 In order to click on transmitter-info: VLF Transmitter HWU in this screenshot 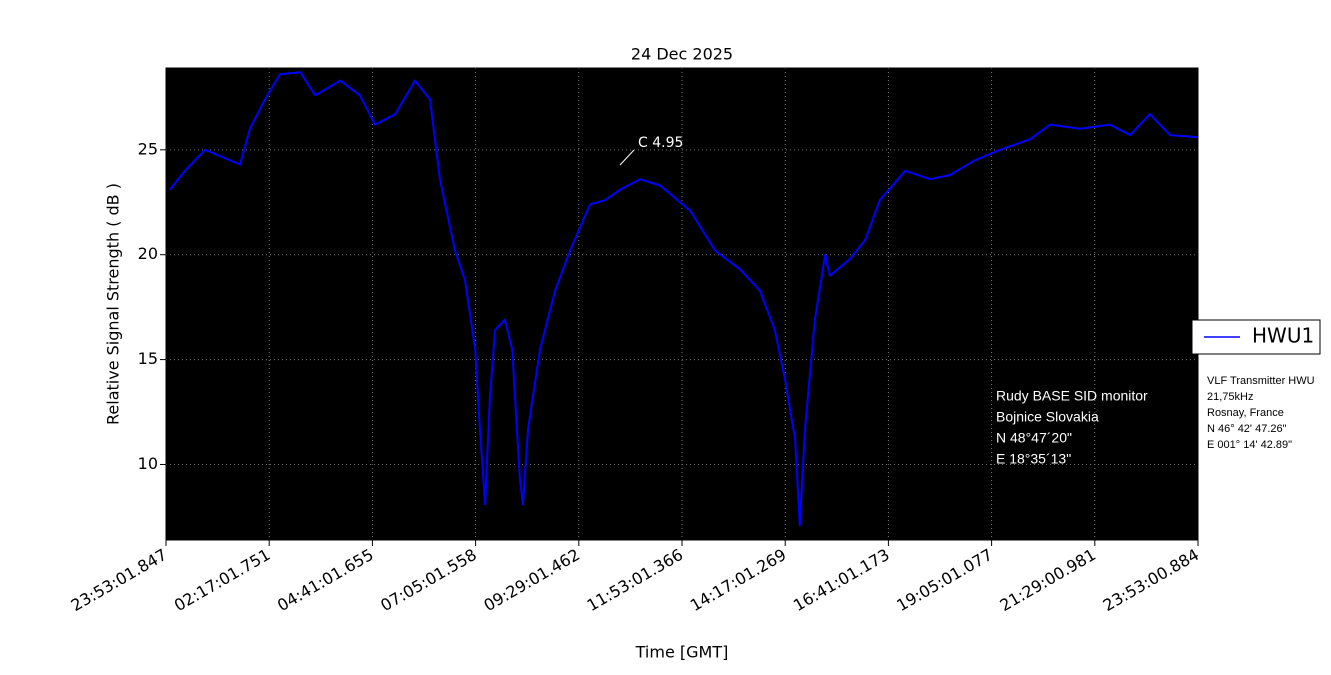, I will do `click(1261, 381)`.